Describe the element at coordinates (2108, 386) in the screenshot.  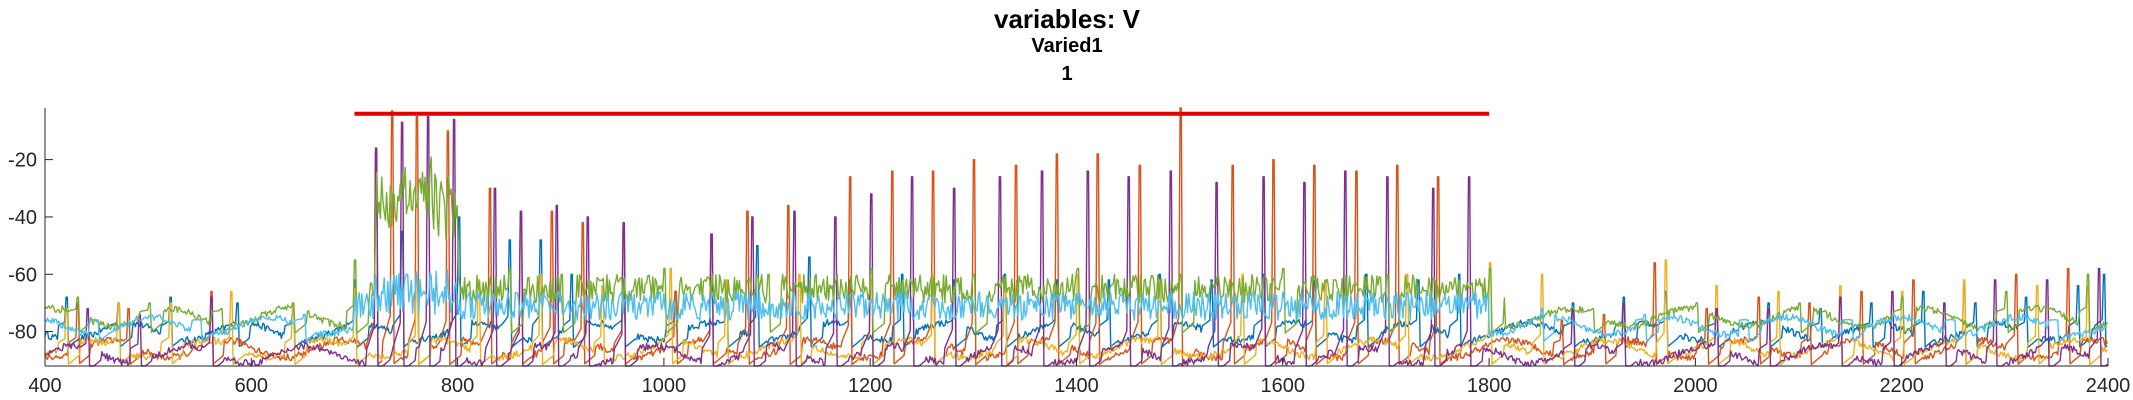
I see `x-tick-label: 2400` at that location.